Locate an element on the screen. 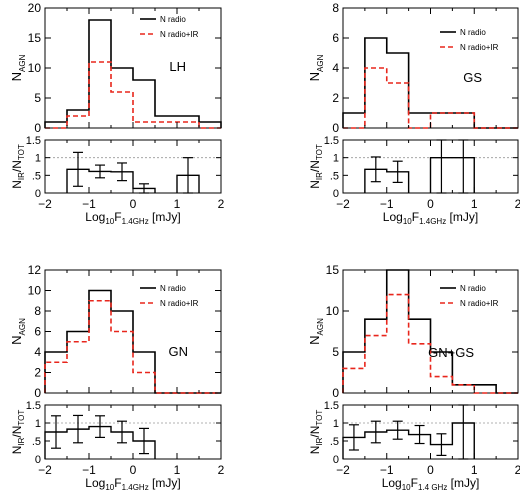 The width and height of the screenshot is (520, 502). x-axis-label-part: 1.4 GHz is located at coordinates (432, 487).